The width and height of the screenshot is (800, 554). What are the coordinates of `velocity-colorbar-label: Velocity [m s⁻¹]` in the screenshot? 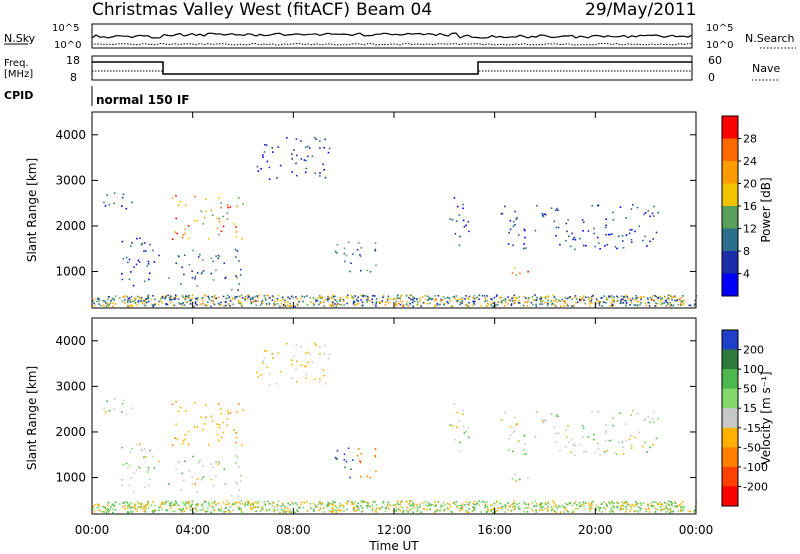 It's located at (766, 417).